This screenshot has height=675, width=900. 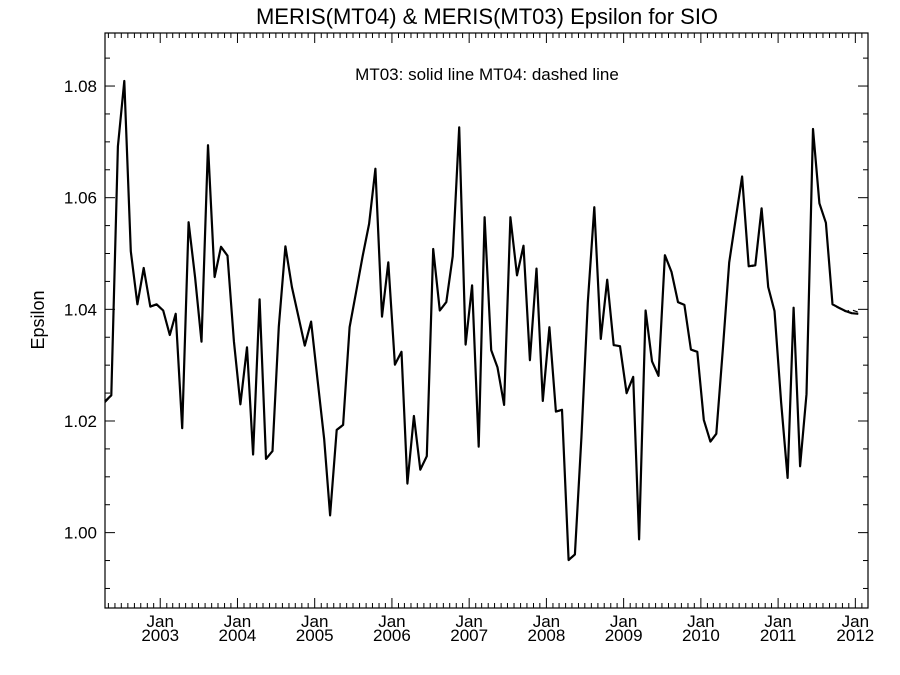 What do you see at coordinates (624, 635) in the screenshot?
I see `x-tick-label-year: 2009` at bounding box center [624, 635].